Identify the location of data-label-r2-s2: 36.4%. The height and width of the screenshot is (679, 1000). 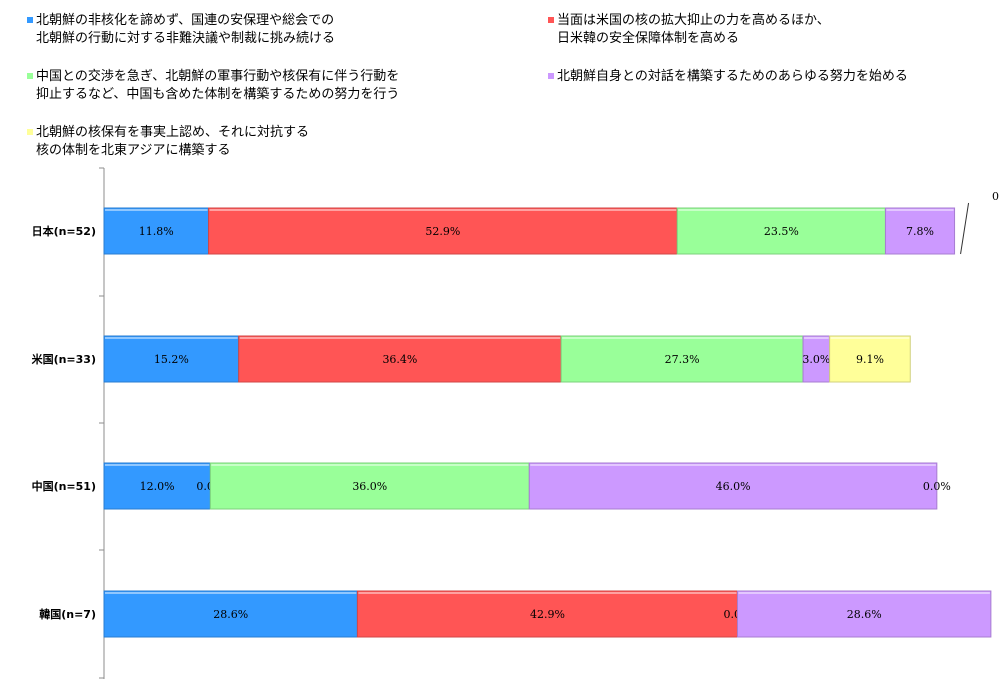
(399, 359).